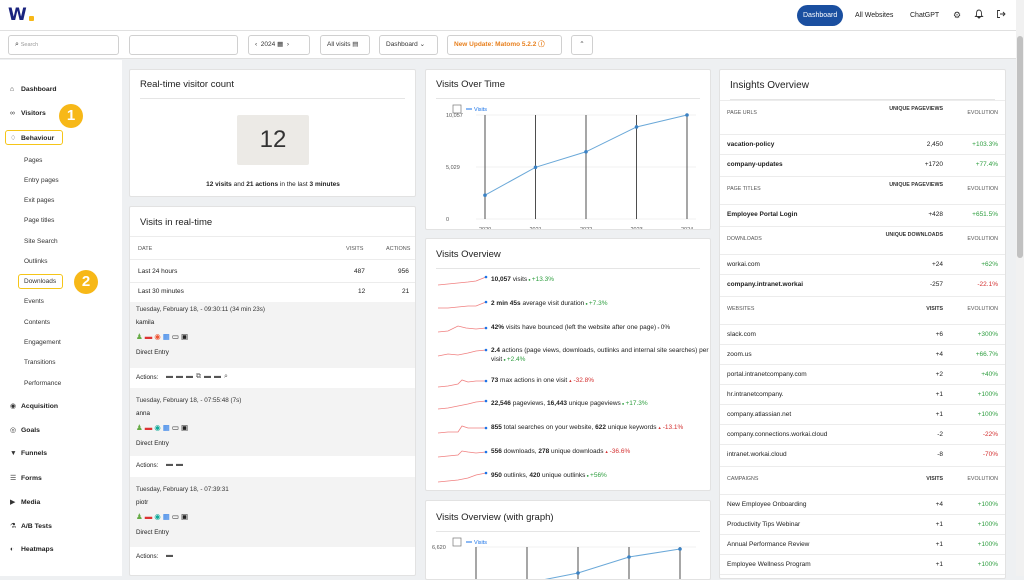 The image size is (1024, 580). I want to click on sidebar-item-page-titles: Page titles, so click(39, 220).